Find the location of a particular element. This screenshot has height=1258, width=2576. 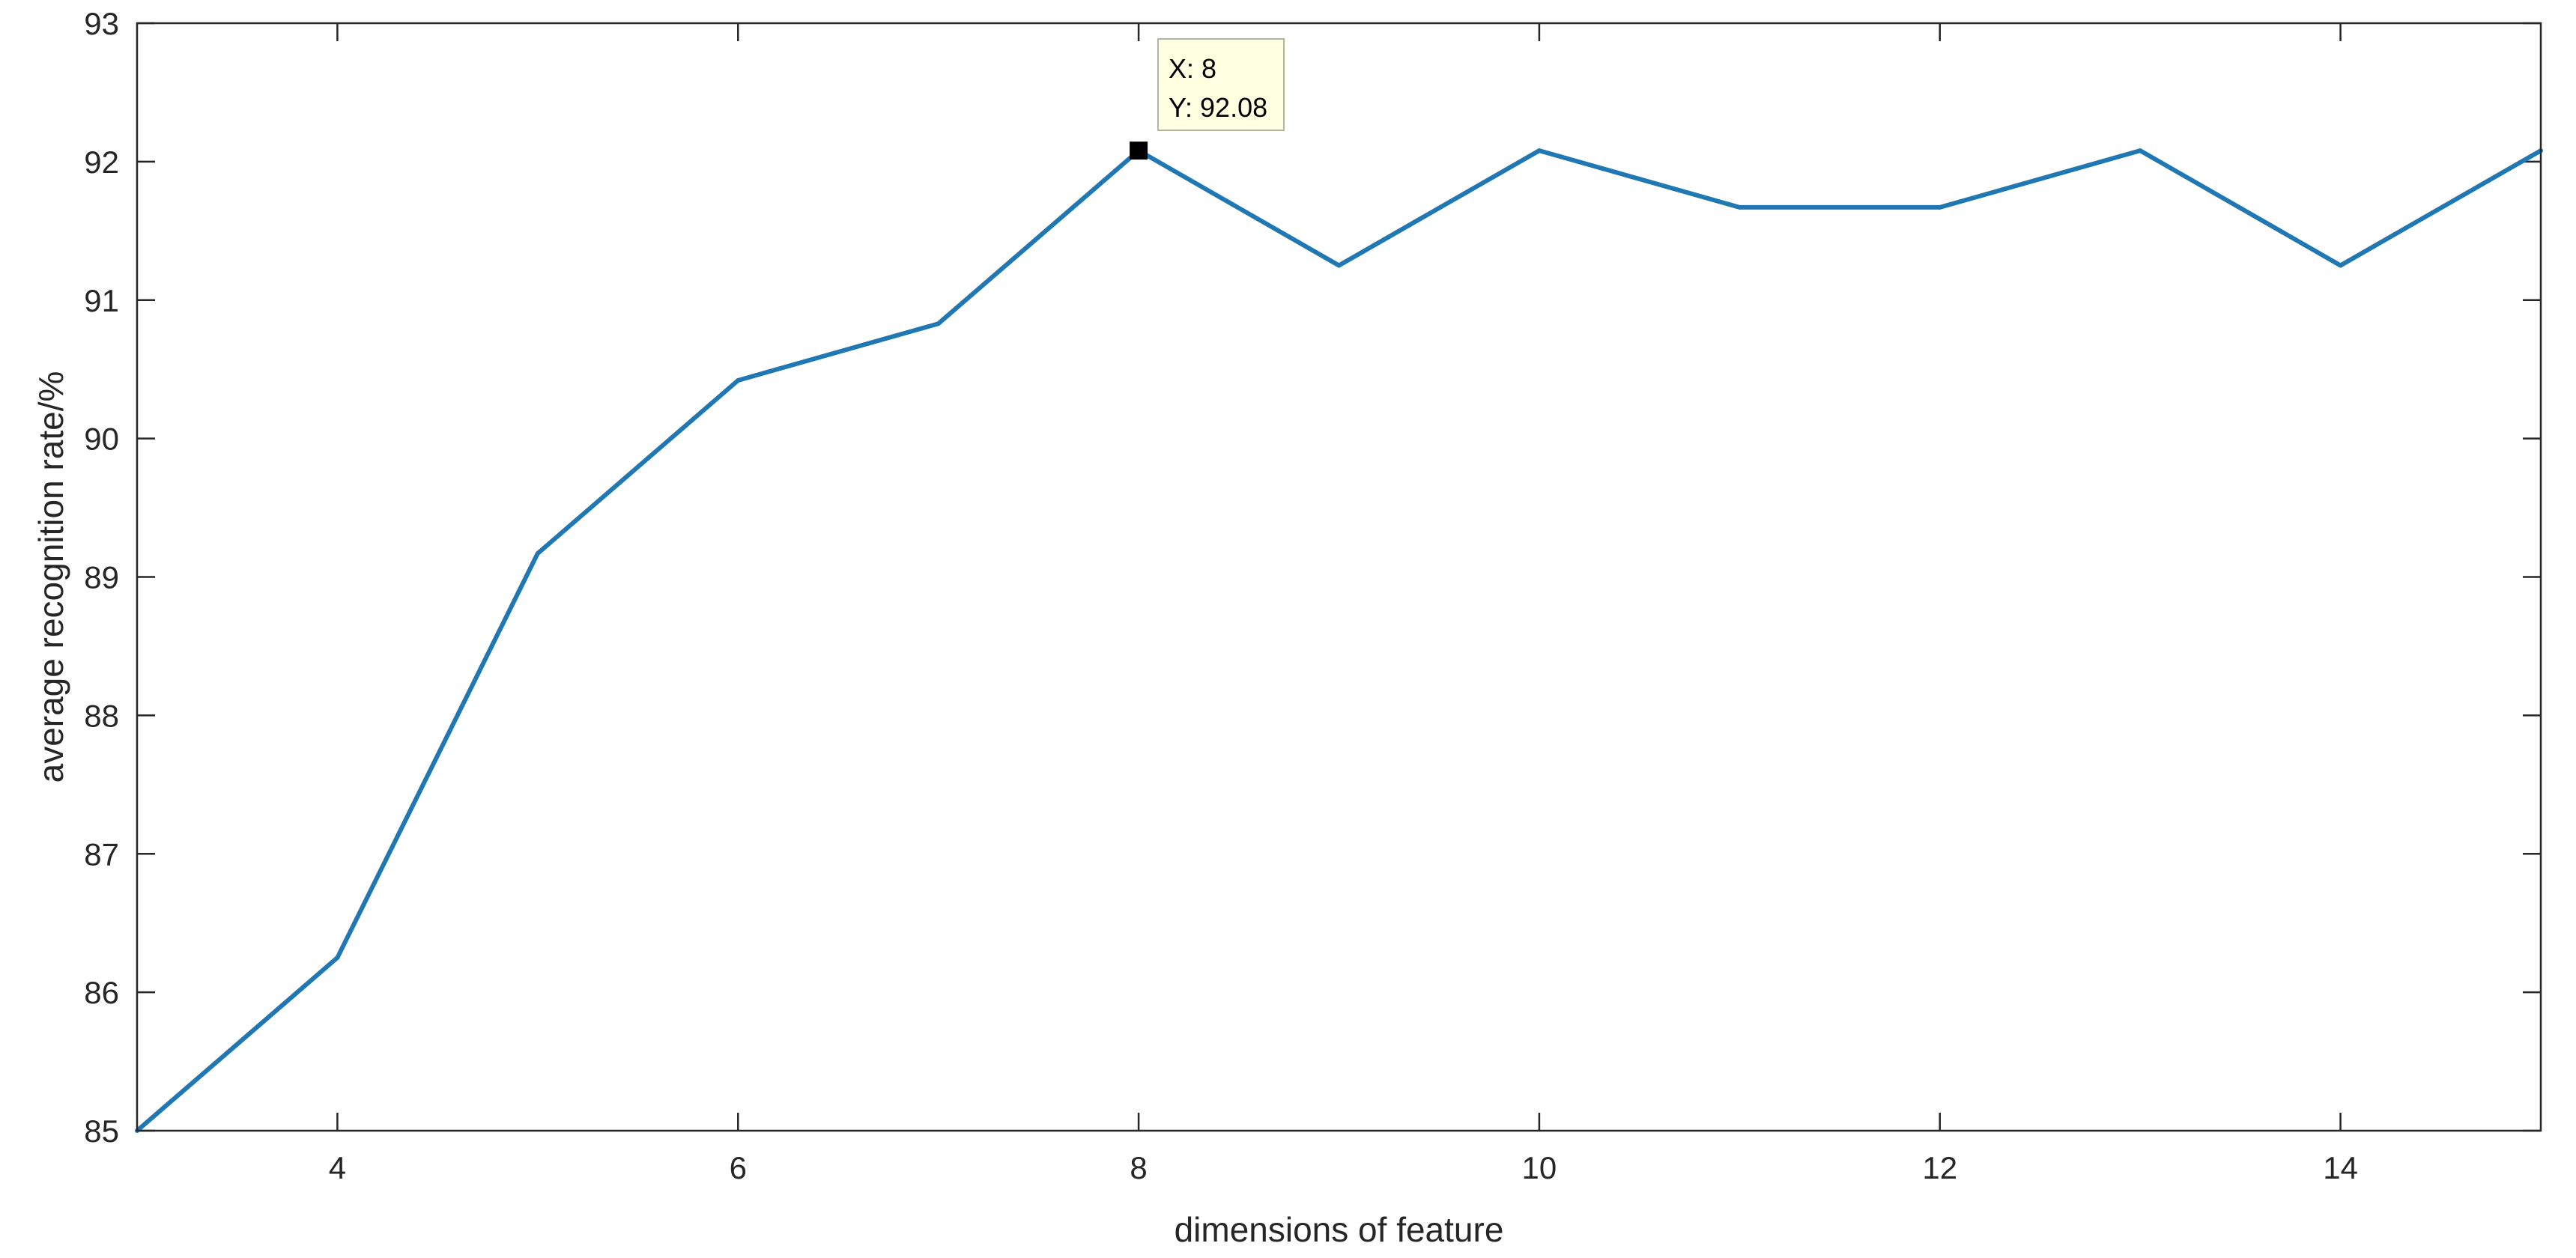

y-tick-label: 89 is located at coordinates (101, 577).